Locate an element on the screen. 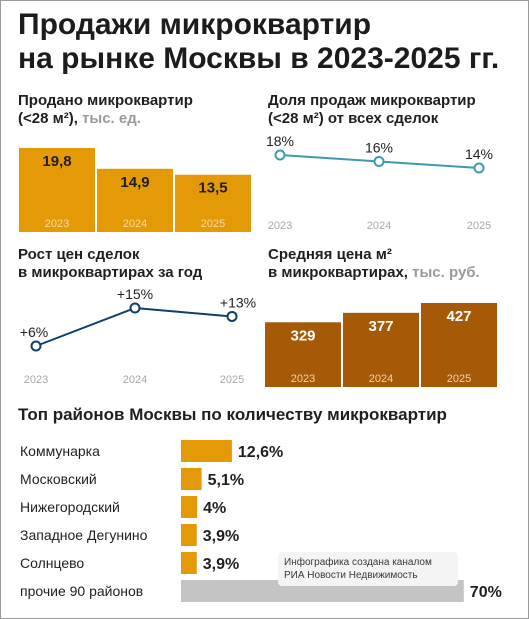 The image size is (529, 619). growth-line is located at coordinates (134, 326).